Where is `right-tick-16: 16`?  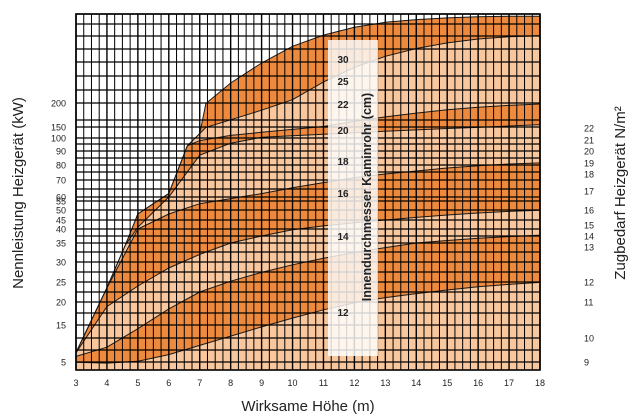
right-tick-16: 16 is located at coordinates (589, 211).